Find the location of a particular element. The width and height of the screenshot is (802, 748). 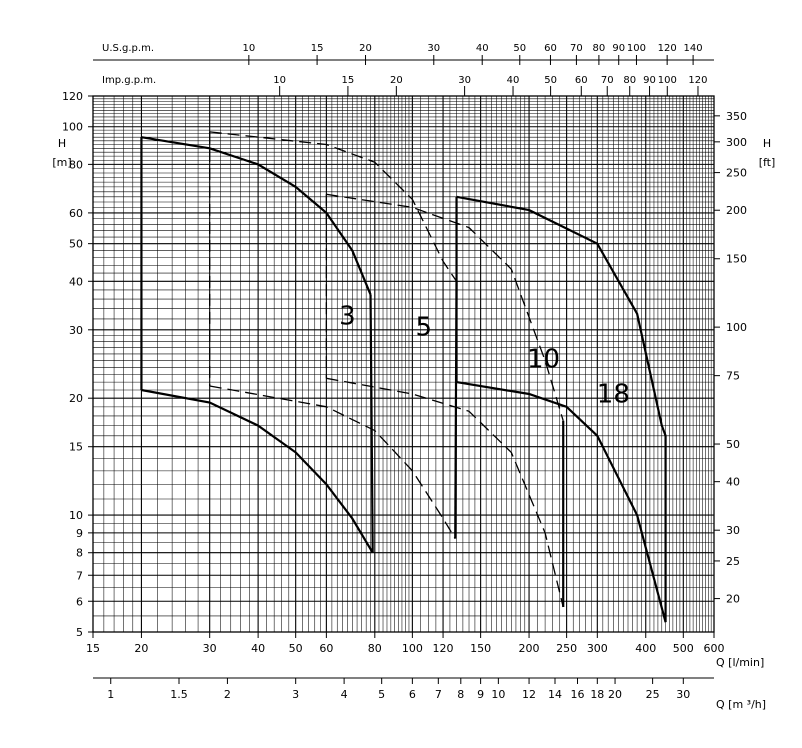

imp-gpm-tick-label: 100 is located at coordinates (667, 80).